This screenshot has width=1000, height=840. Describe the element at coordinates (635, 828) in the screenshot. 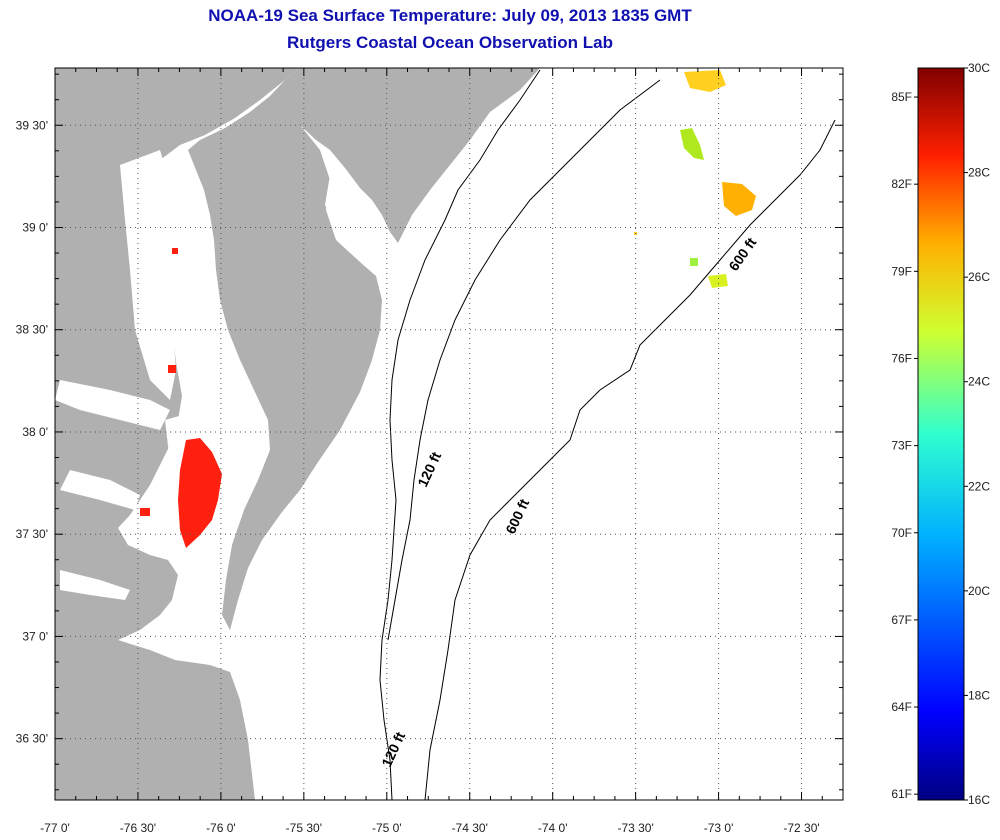

I see `longitude-tick-label: -73 30'` at that location.